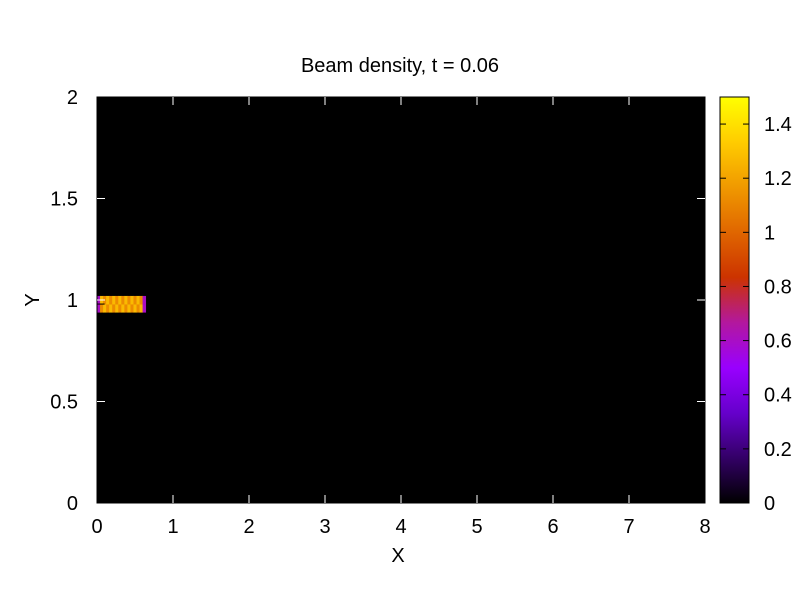  I want to click on colorbar-tick-label: 0.4, so click(778, 396).